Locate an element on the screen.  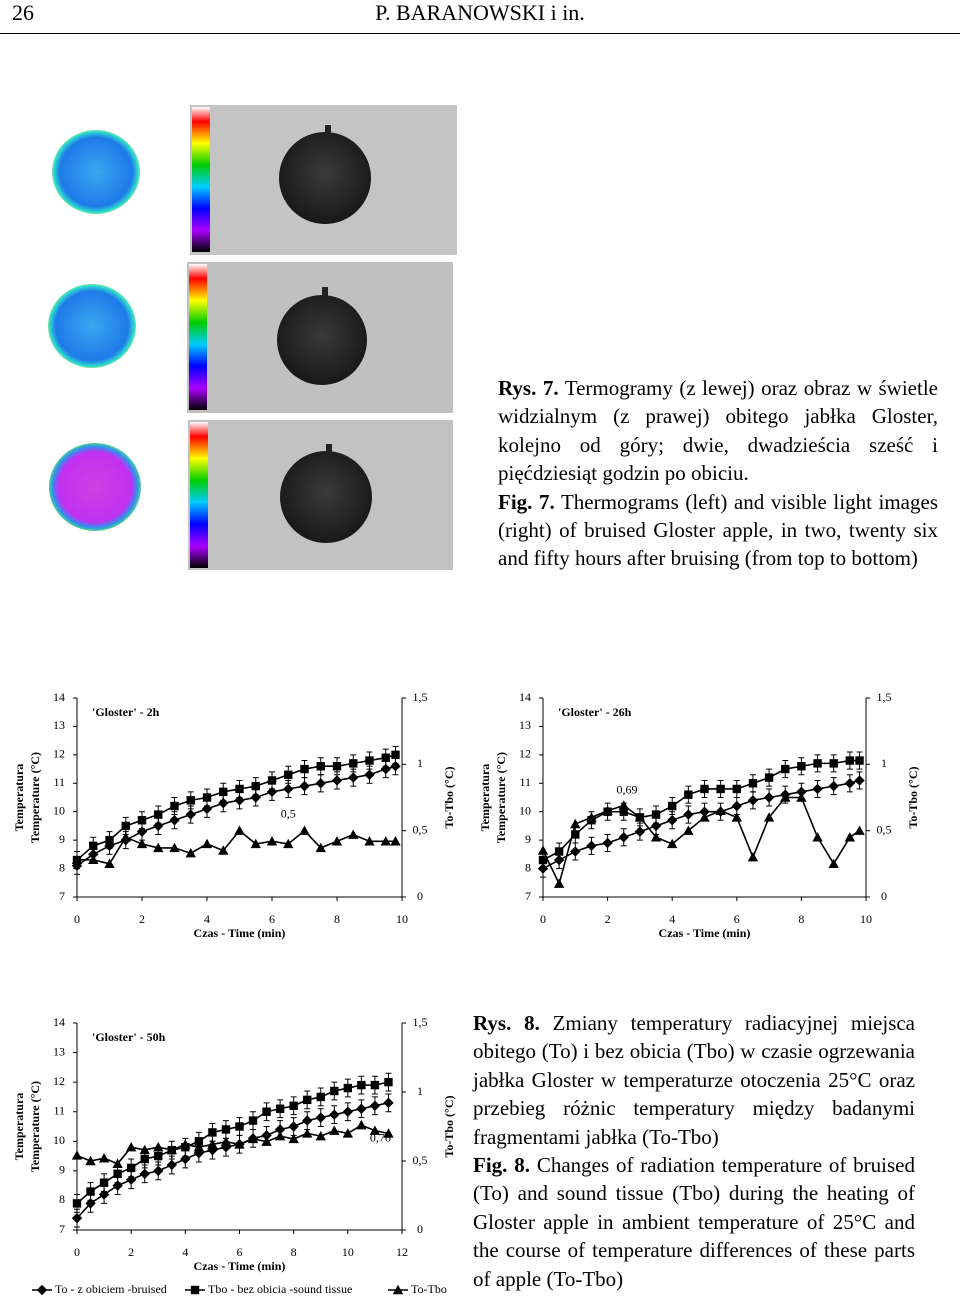
caption-label: Rys. 8. is located at coordinates (506, 1023).